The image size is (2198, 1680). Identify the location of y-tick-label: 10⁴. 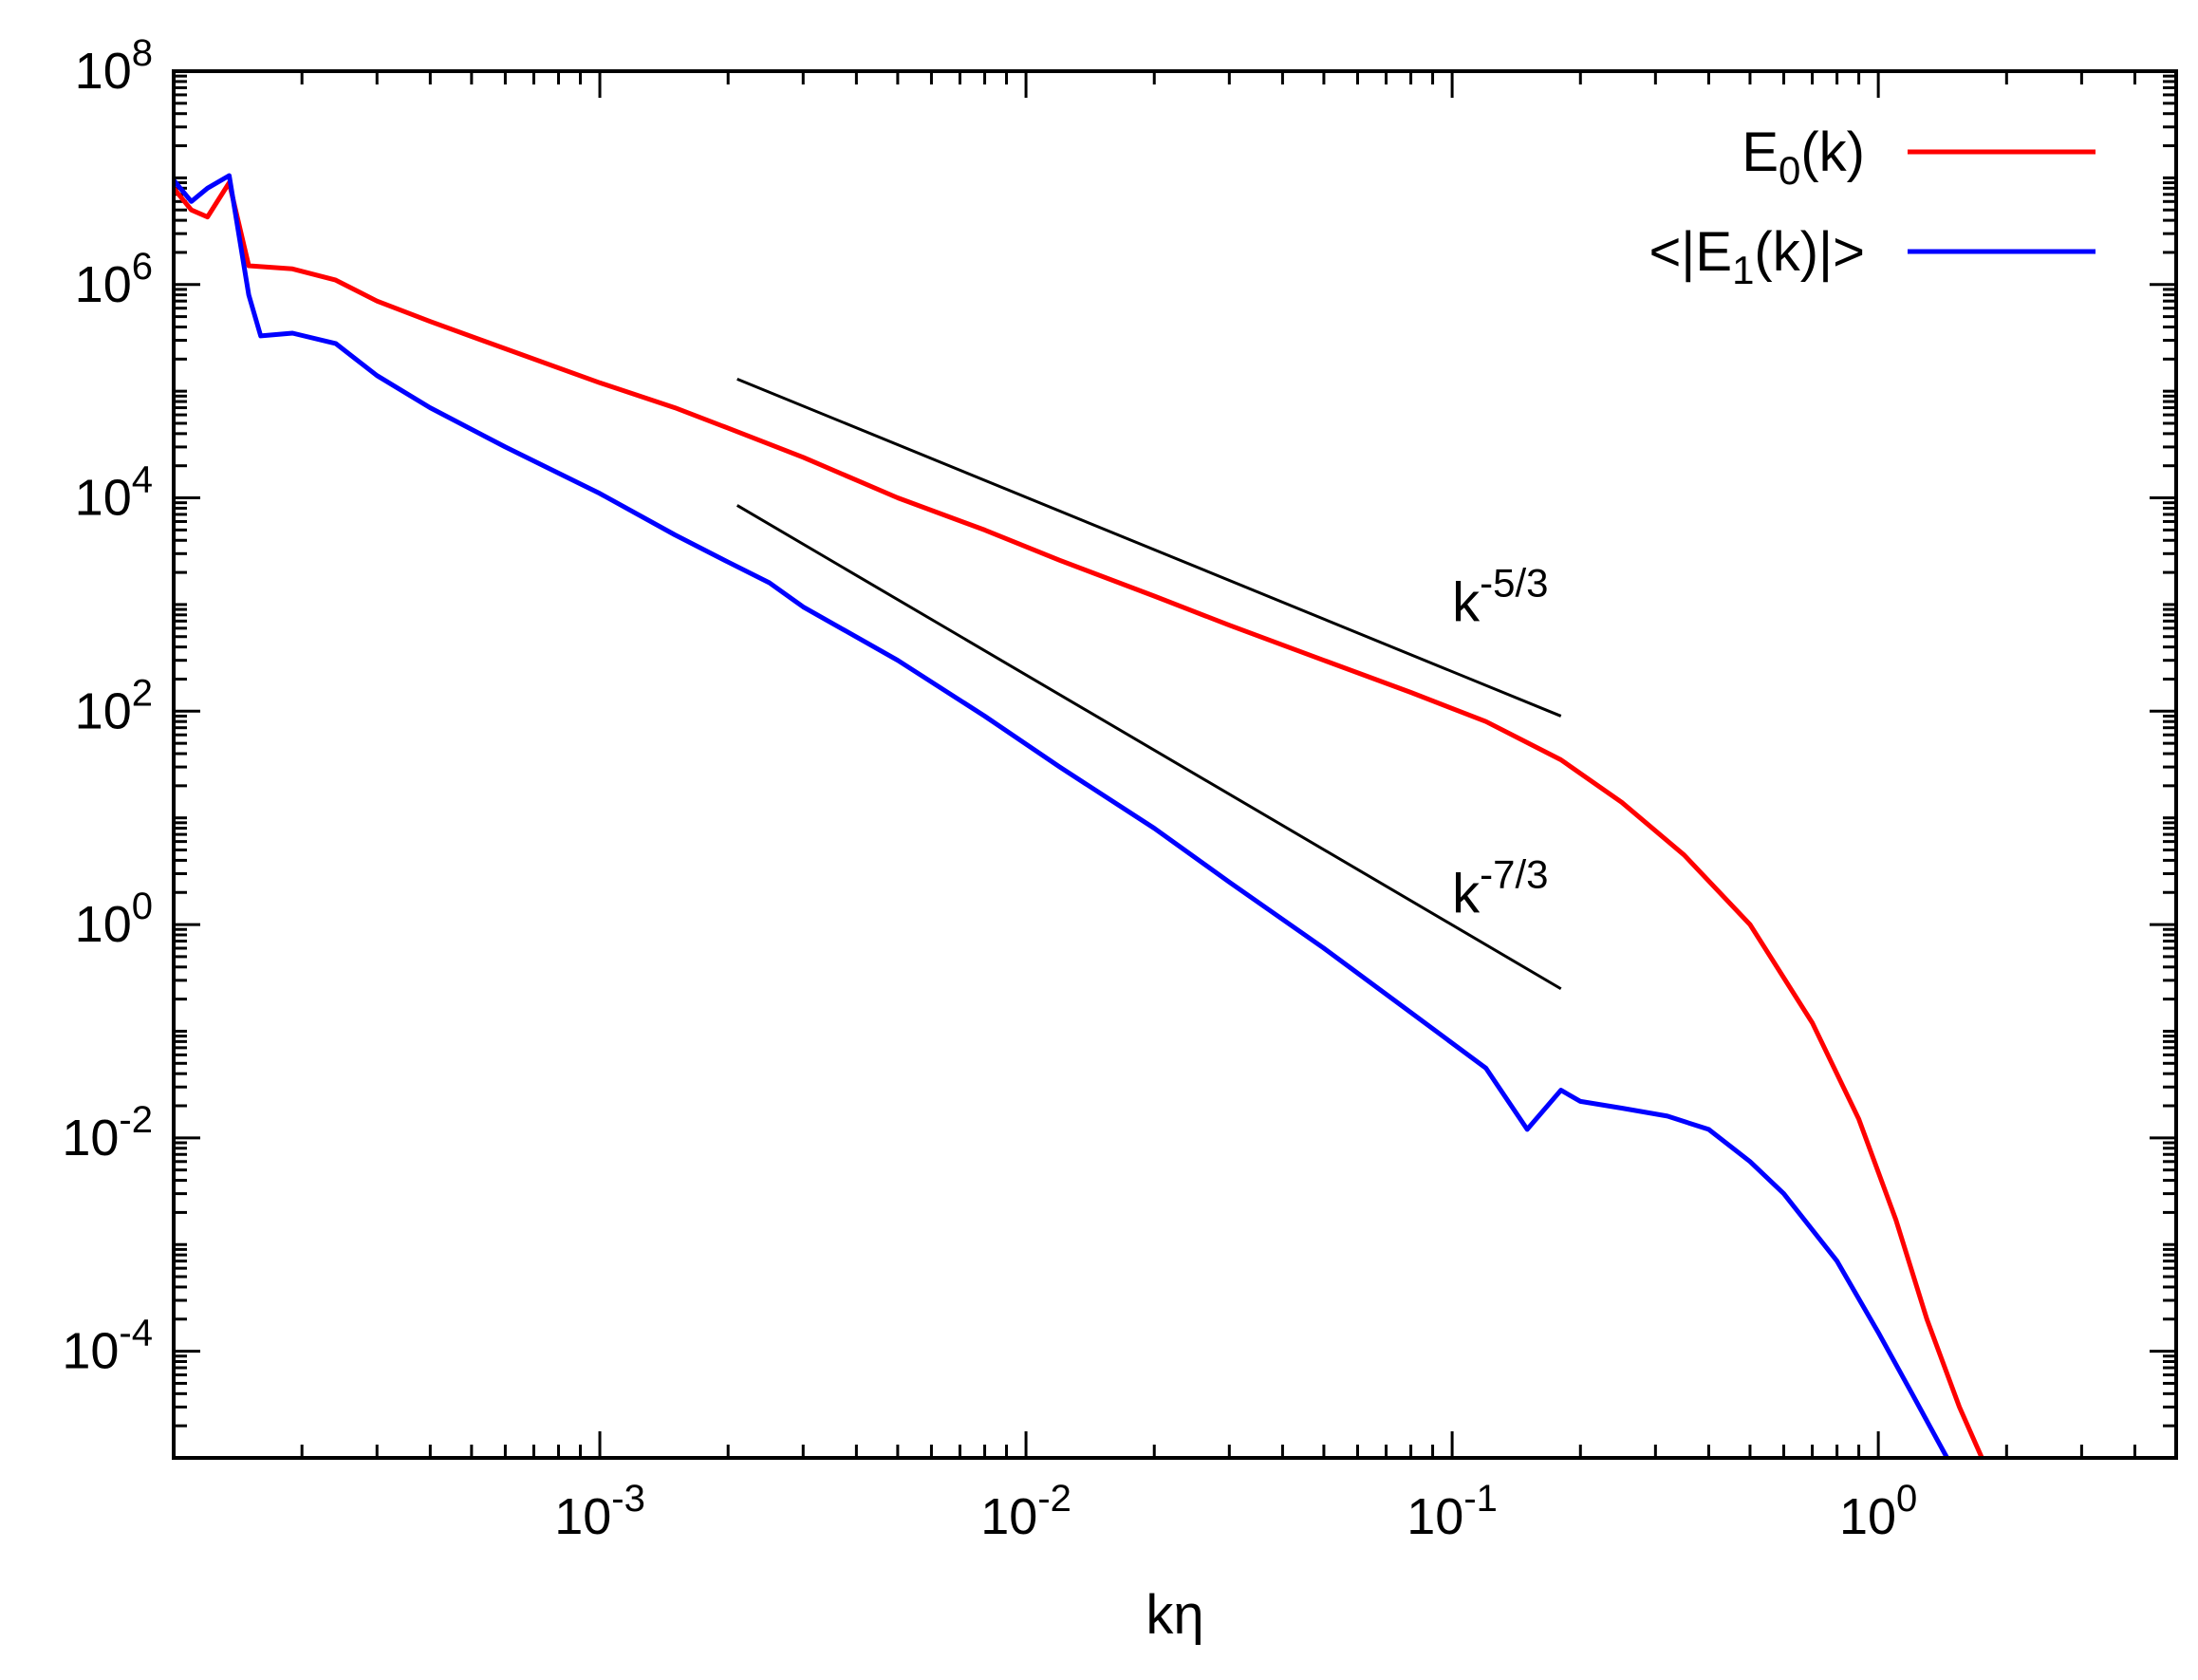
(114, 493).